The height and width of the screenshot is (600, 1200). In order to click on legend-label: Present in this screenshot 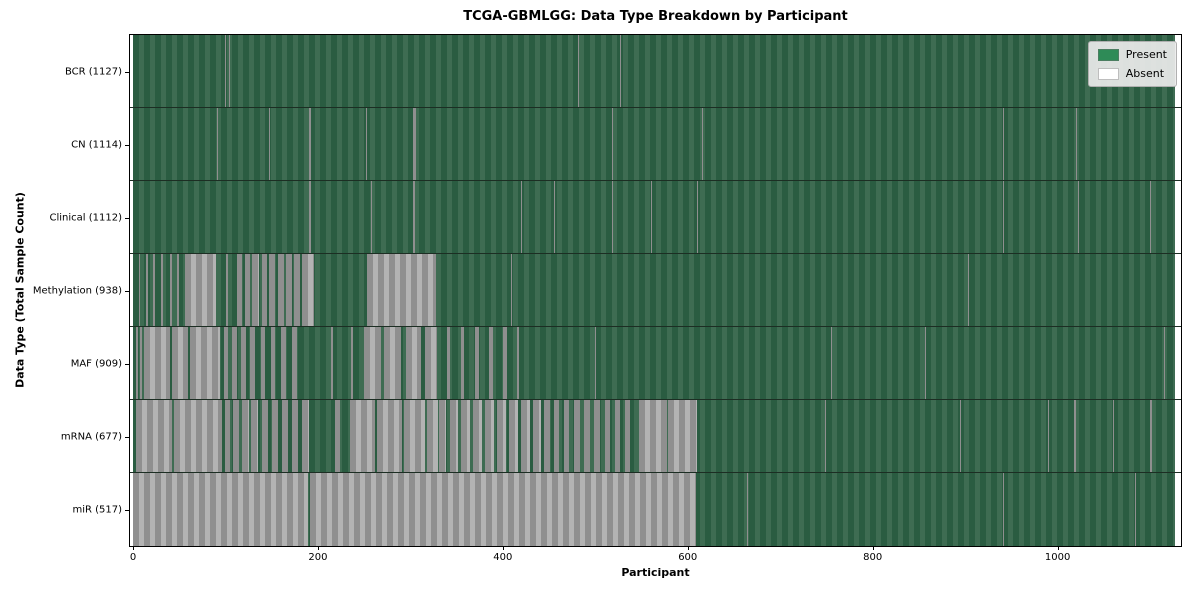, I will do `click(1146, 54)`.